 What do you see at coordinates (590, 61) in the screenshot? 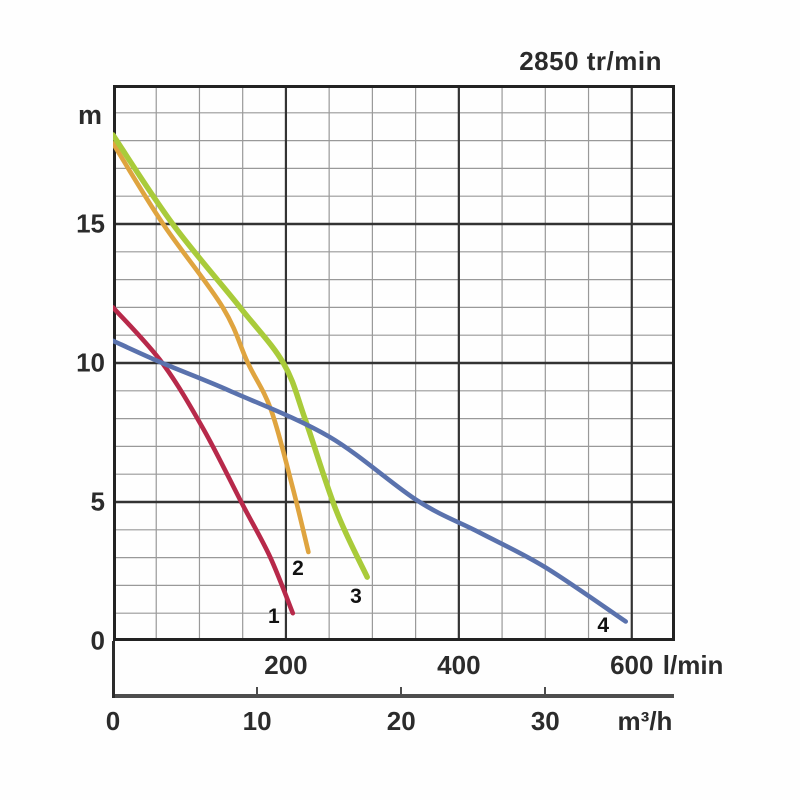
I see `chart-title: 2850 tr/min` at bounding box center [590, 61].